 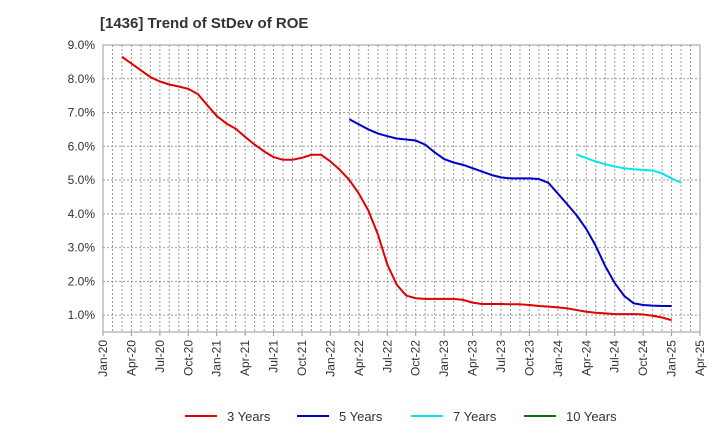 I want to click on x-tick-label: Jul-23, so click(x=501, y=356).